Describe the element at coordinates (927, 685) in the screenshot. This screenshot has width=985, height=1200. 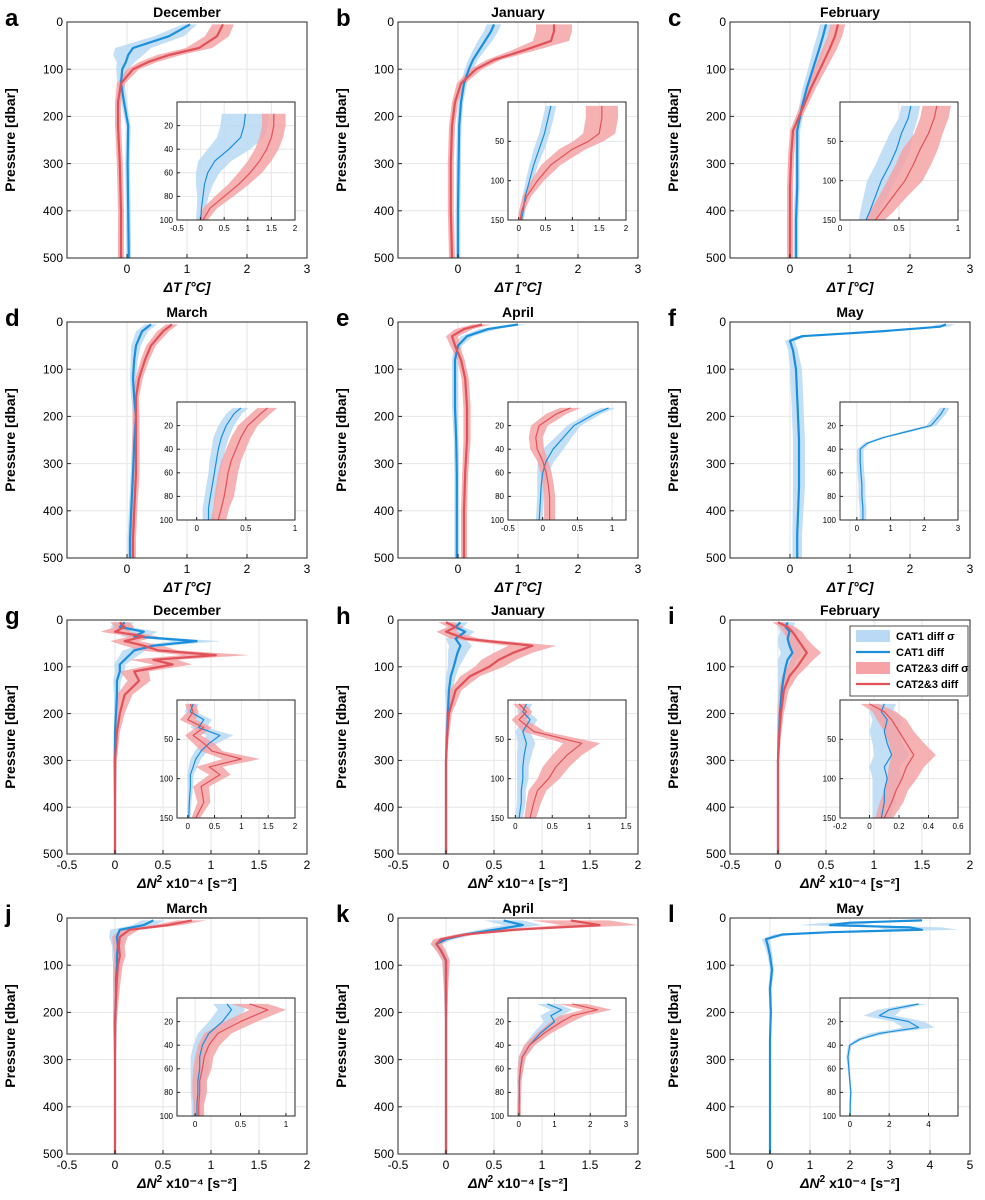
I see `legend-label: CAT2&3 diff` at that location.